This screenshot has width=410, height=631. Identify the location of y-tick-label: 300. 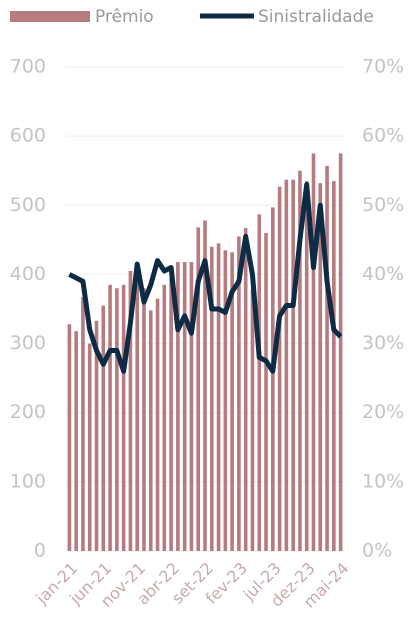
(28, 343).